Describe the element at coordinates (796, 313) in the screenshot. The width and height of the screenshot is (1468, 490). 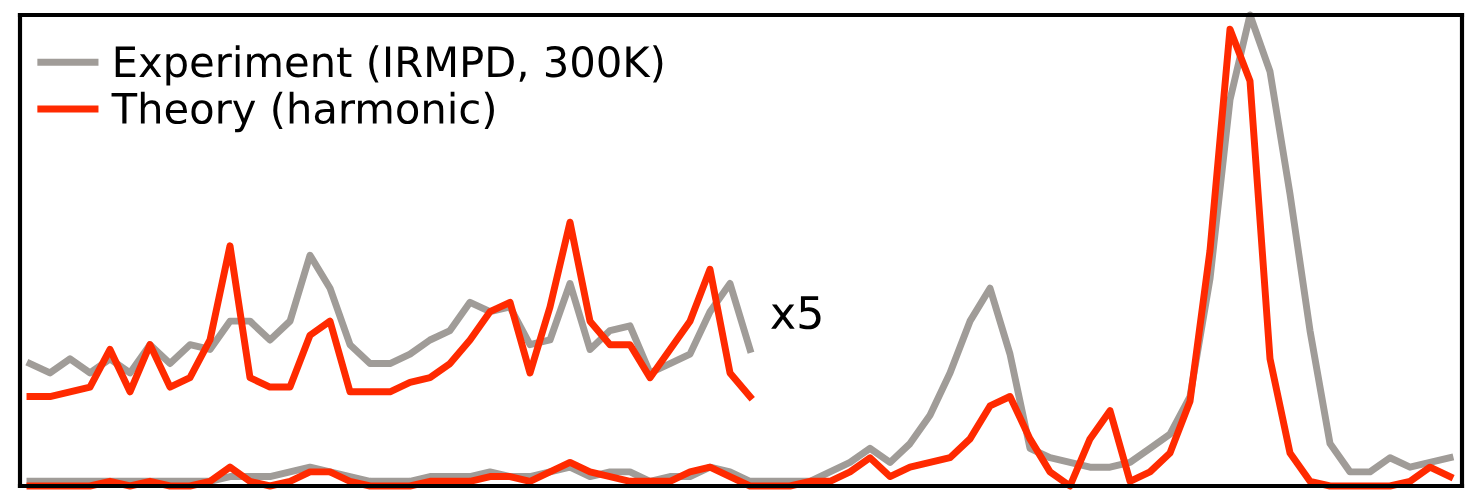
I see `annotation: x5` at that location.